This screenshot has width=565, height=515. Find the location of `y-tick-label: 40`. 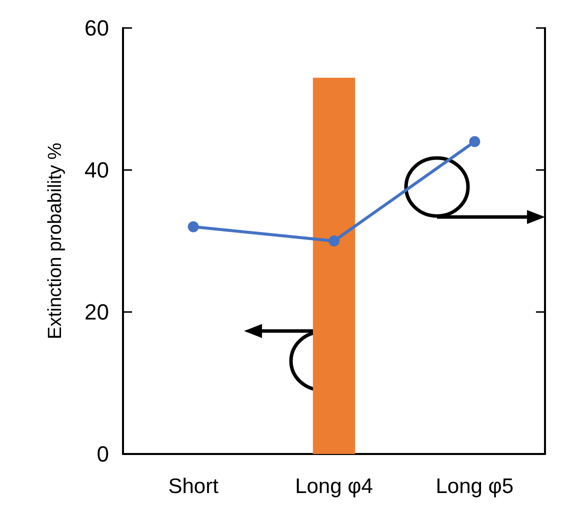

y-tick-label: 40 is located at coordinates (96, 170).